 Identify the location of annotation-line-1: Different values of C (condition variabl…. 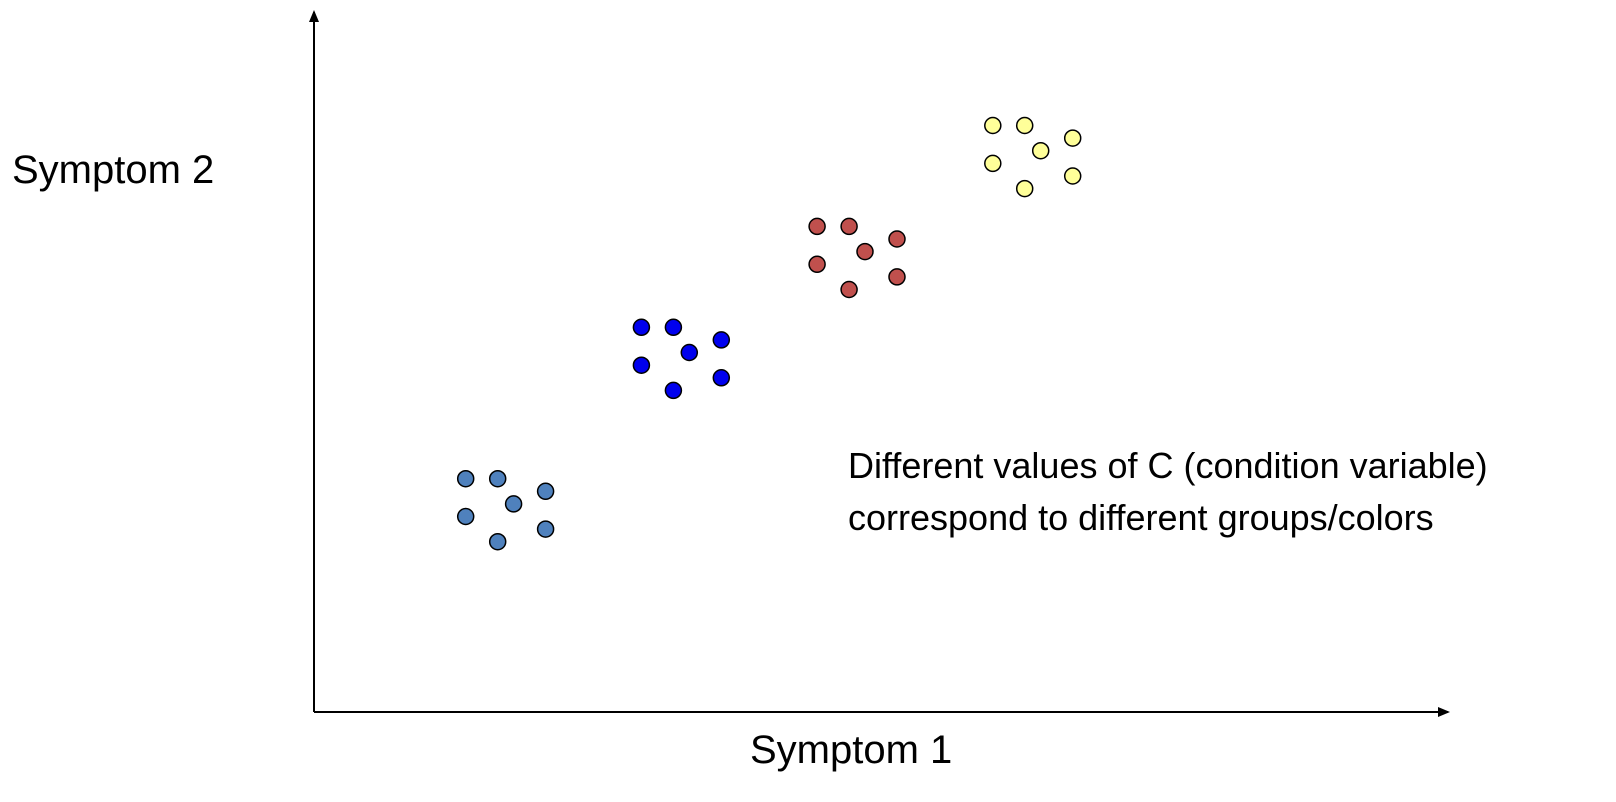
(1168, 465).